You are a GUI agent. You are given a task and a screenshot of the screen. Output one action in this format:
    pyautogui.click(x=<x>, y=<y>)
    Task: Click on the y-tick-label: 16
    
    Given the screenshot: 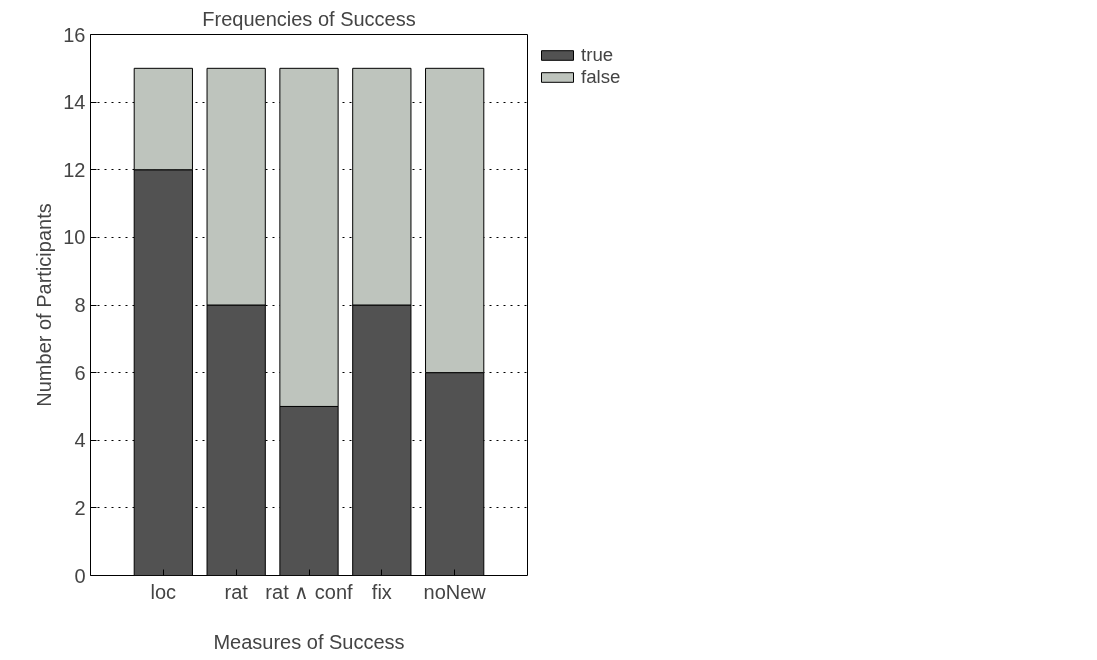 What is the action you would take?
    pyautogui.click(x=74, y=34)
    